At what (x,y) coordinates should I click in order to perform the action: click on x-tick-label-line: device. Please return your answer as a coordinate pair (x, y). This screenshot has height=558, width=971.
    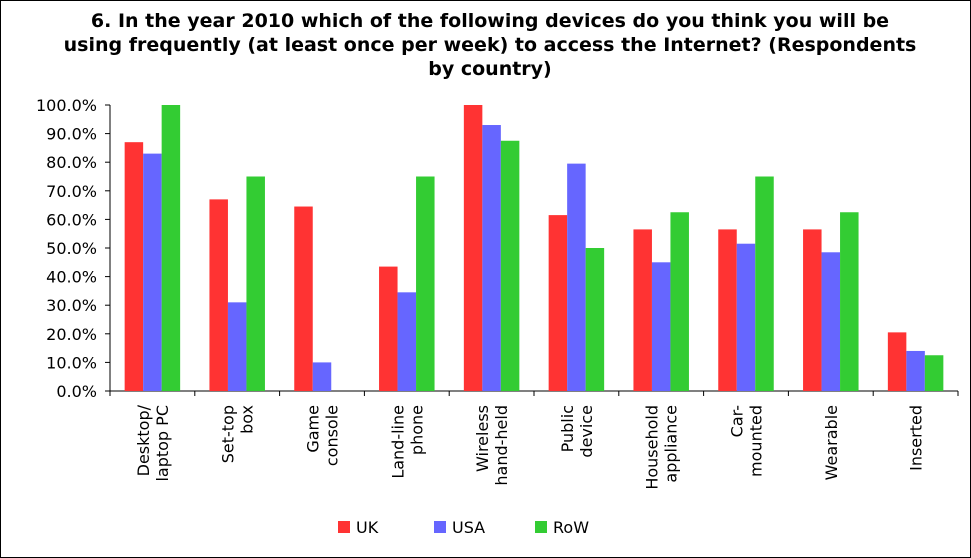
    Looking at the image, I should click on (586, 431).